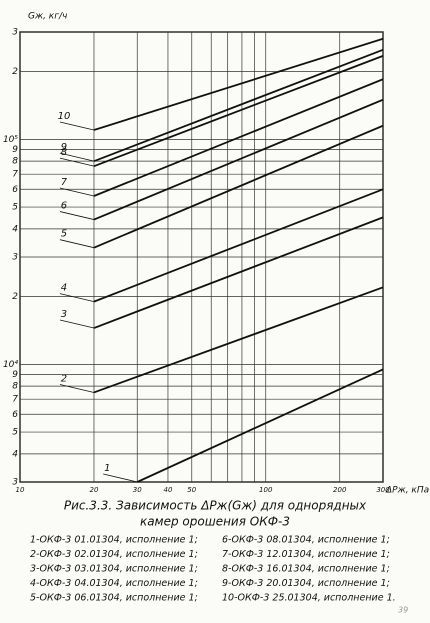  Describe the element at coordinates (114, 583) in the screenshot. I see `legend-entry: 4-ОКФ-3 04.01304, исполнение 1;` at that location.